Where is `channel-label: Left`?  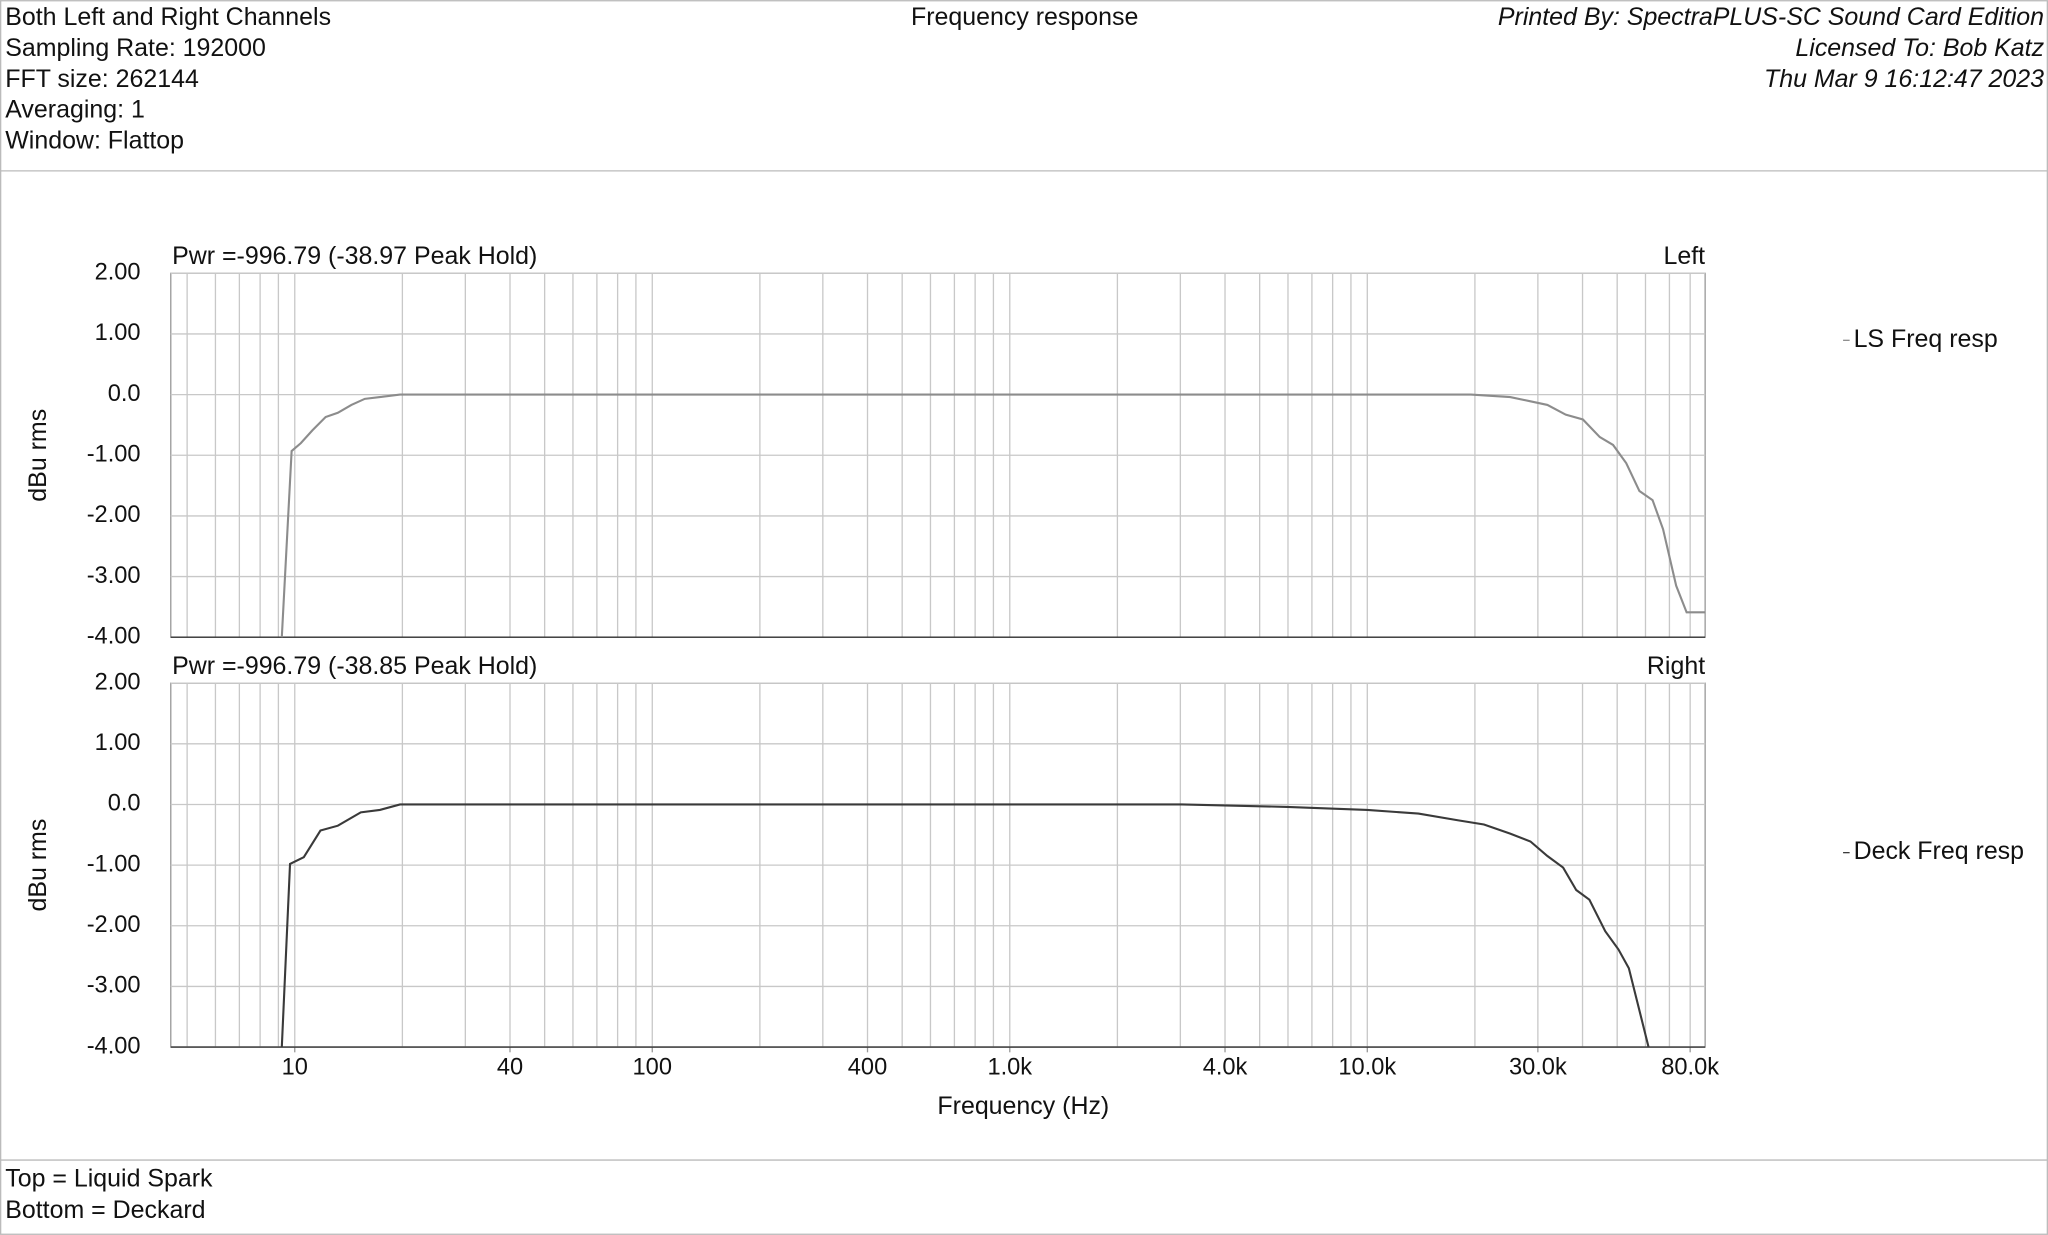
channel-label: Left is located at coordinates (1685, 256).